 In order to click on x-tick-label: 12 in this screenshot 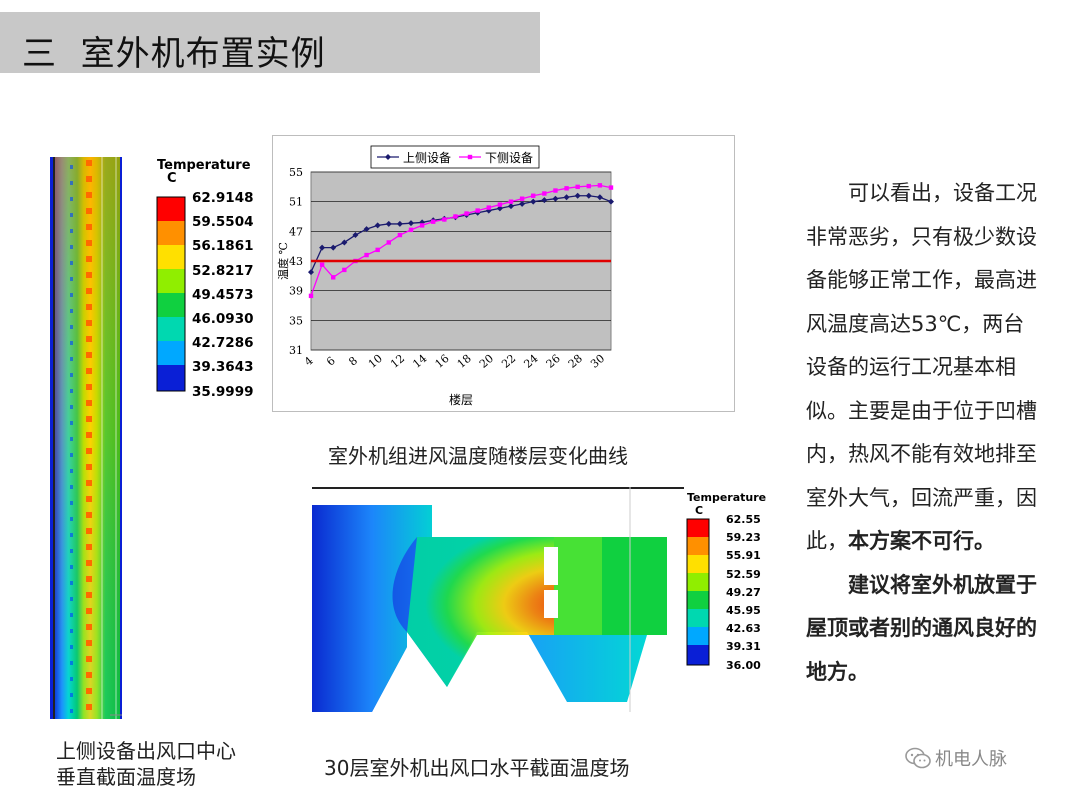, I will do `click(397, 361)`.